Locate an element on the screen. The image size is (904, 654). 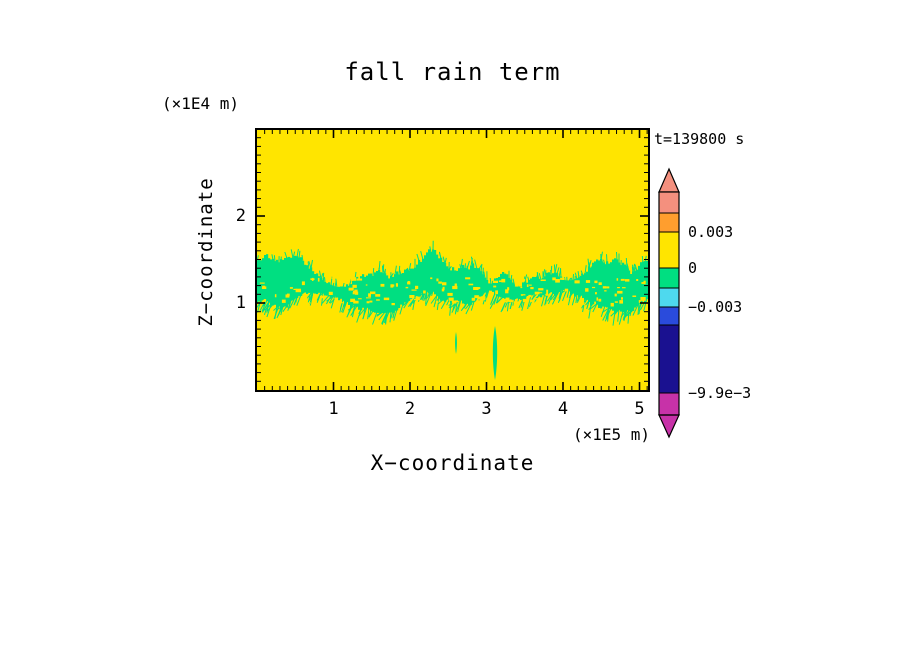
x-tick-label: 4 is located at coordinates (563, 409).